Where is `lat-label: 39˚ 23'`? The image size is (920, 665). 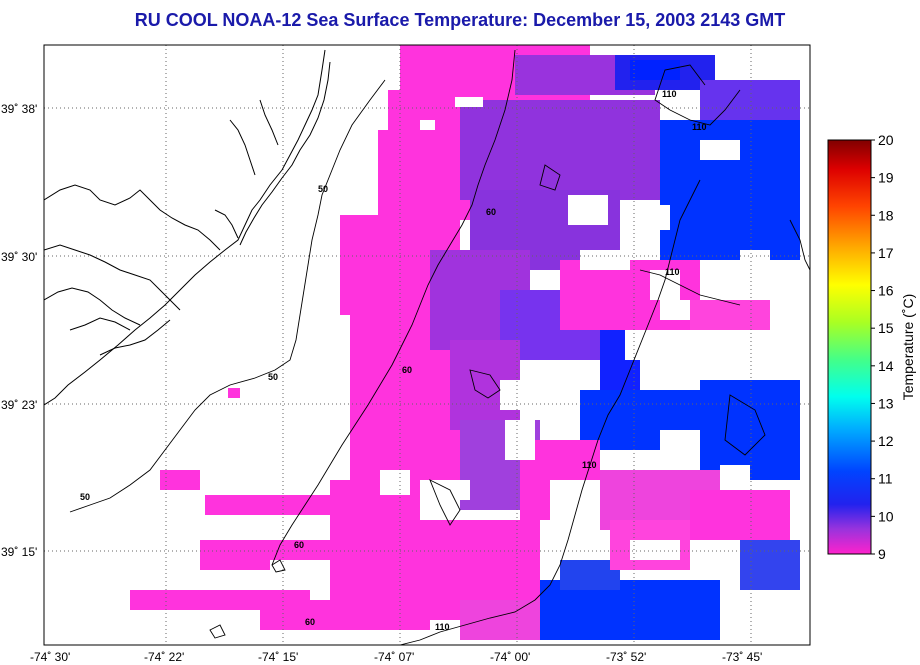
lat-label: 39˚ 23' is located at coordinates (19, 405).